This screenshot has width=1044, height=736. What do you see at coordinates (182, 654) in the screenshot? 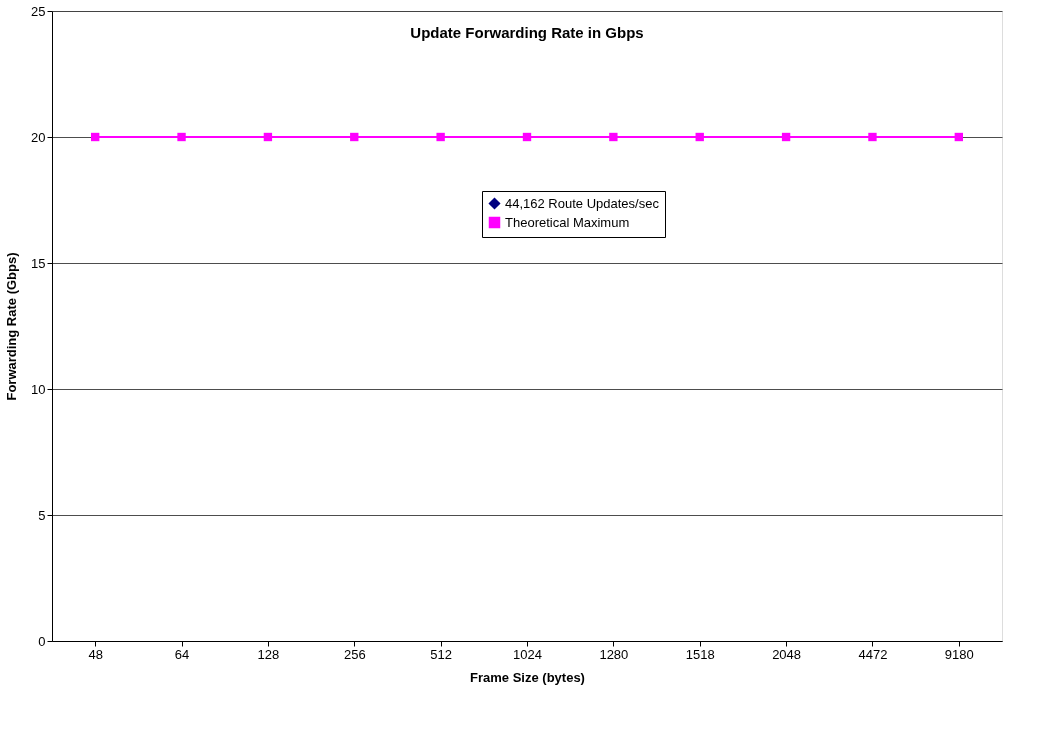
I see `x-tick-label: 64` at bounding box center [182, 654].